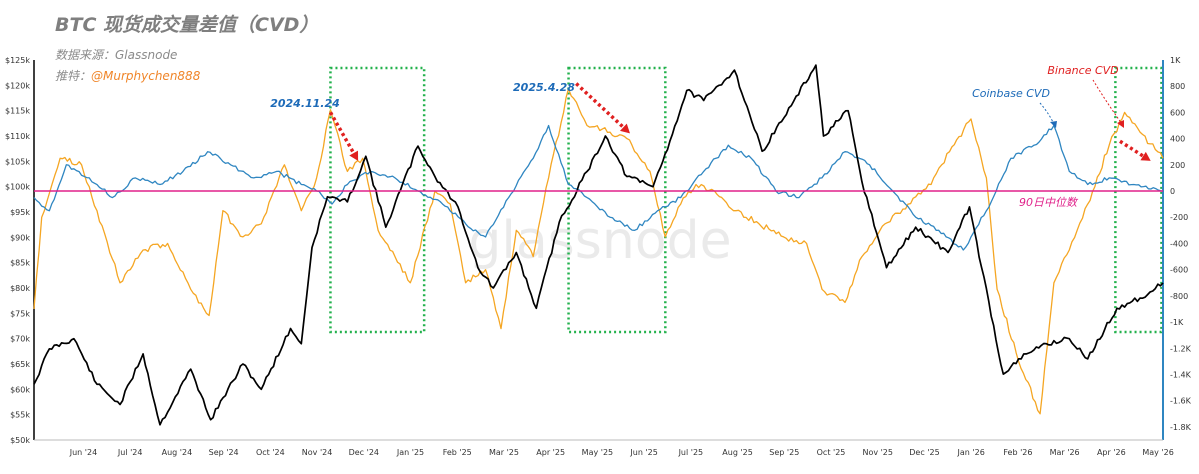 This screenshot has width=1199, height=474. Describe the element at coordinates (20, 440) in the screenshot. I see `left-tick-label: $50k` at that location.